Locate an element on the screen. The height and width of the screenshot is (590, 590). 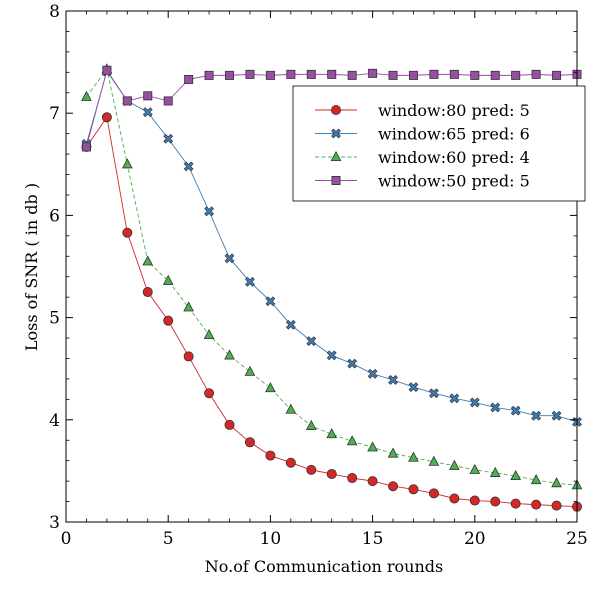
legend-item: window:60 pred: 4 is located at coordinates (422, 157).